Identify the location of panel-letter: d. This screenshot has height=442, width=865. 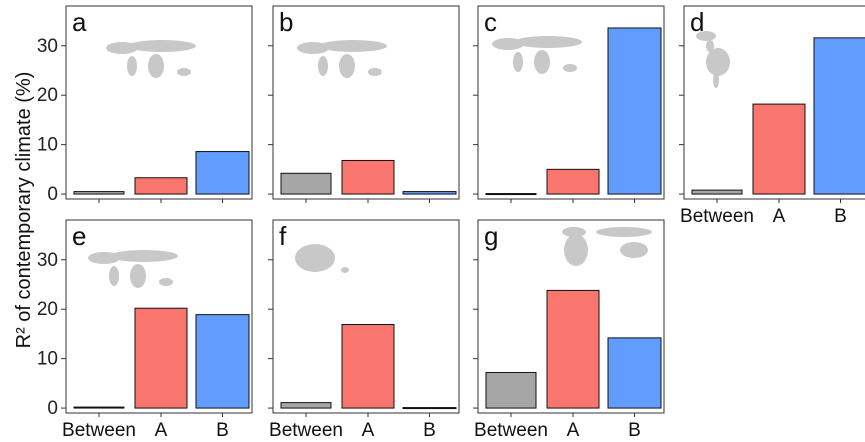
(697, 22).